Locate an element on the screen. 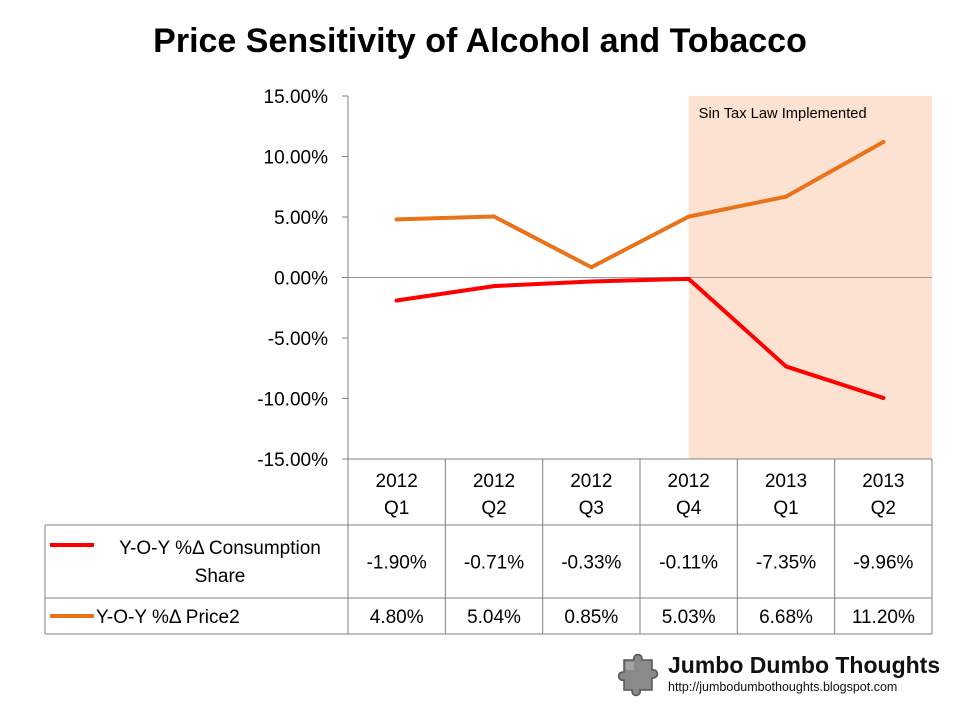  logo-url: http://jumbodumbothoughts.blogspot.com is located at coordinates (783, 687).